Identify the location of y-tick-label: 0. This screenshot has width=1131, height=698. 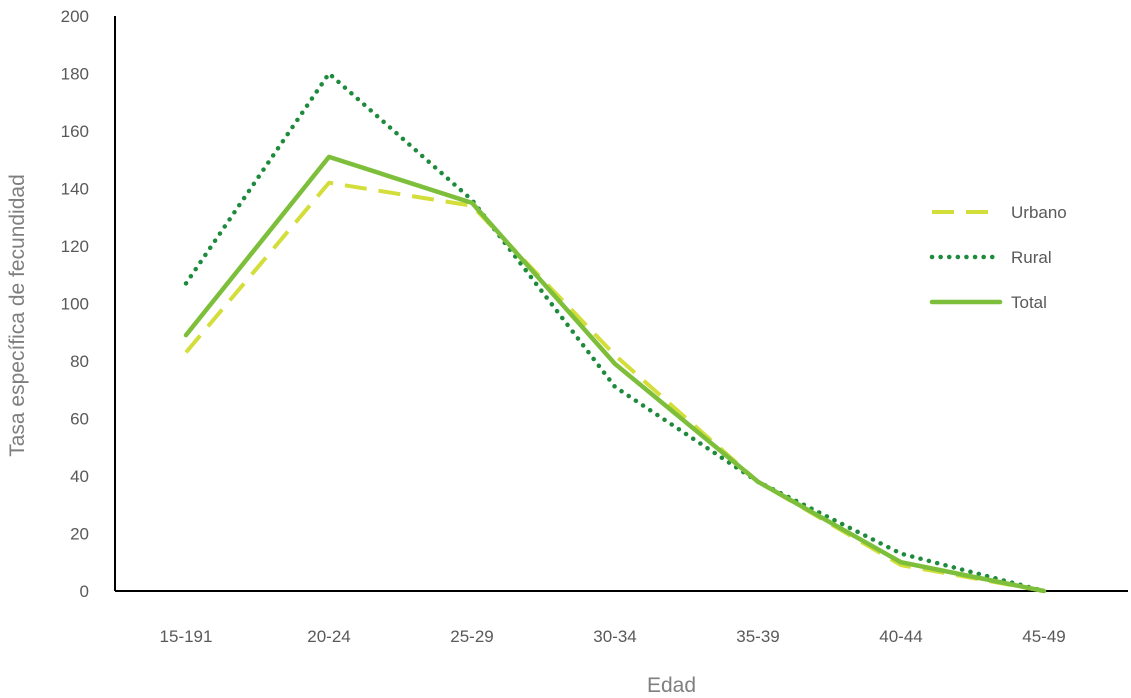
(84, 591).